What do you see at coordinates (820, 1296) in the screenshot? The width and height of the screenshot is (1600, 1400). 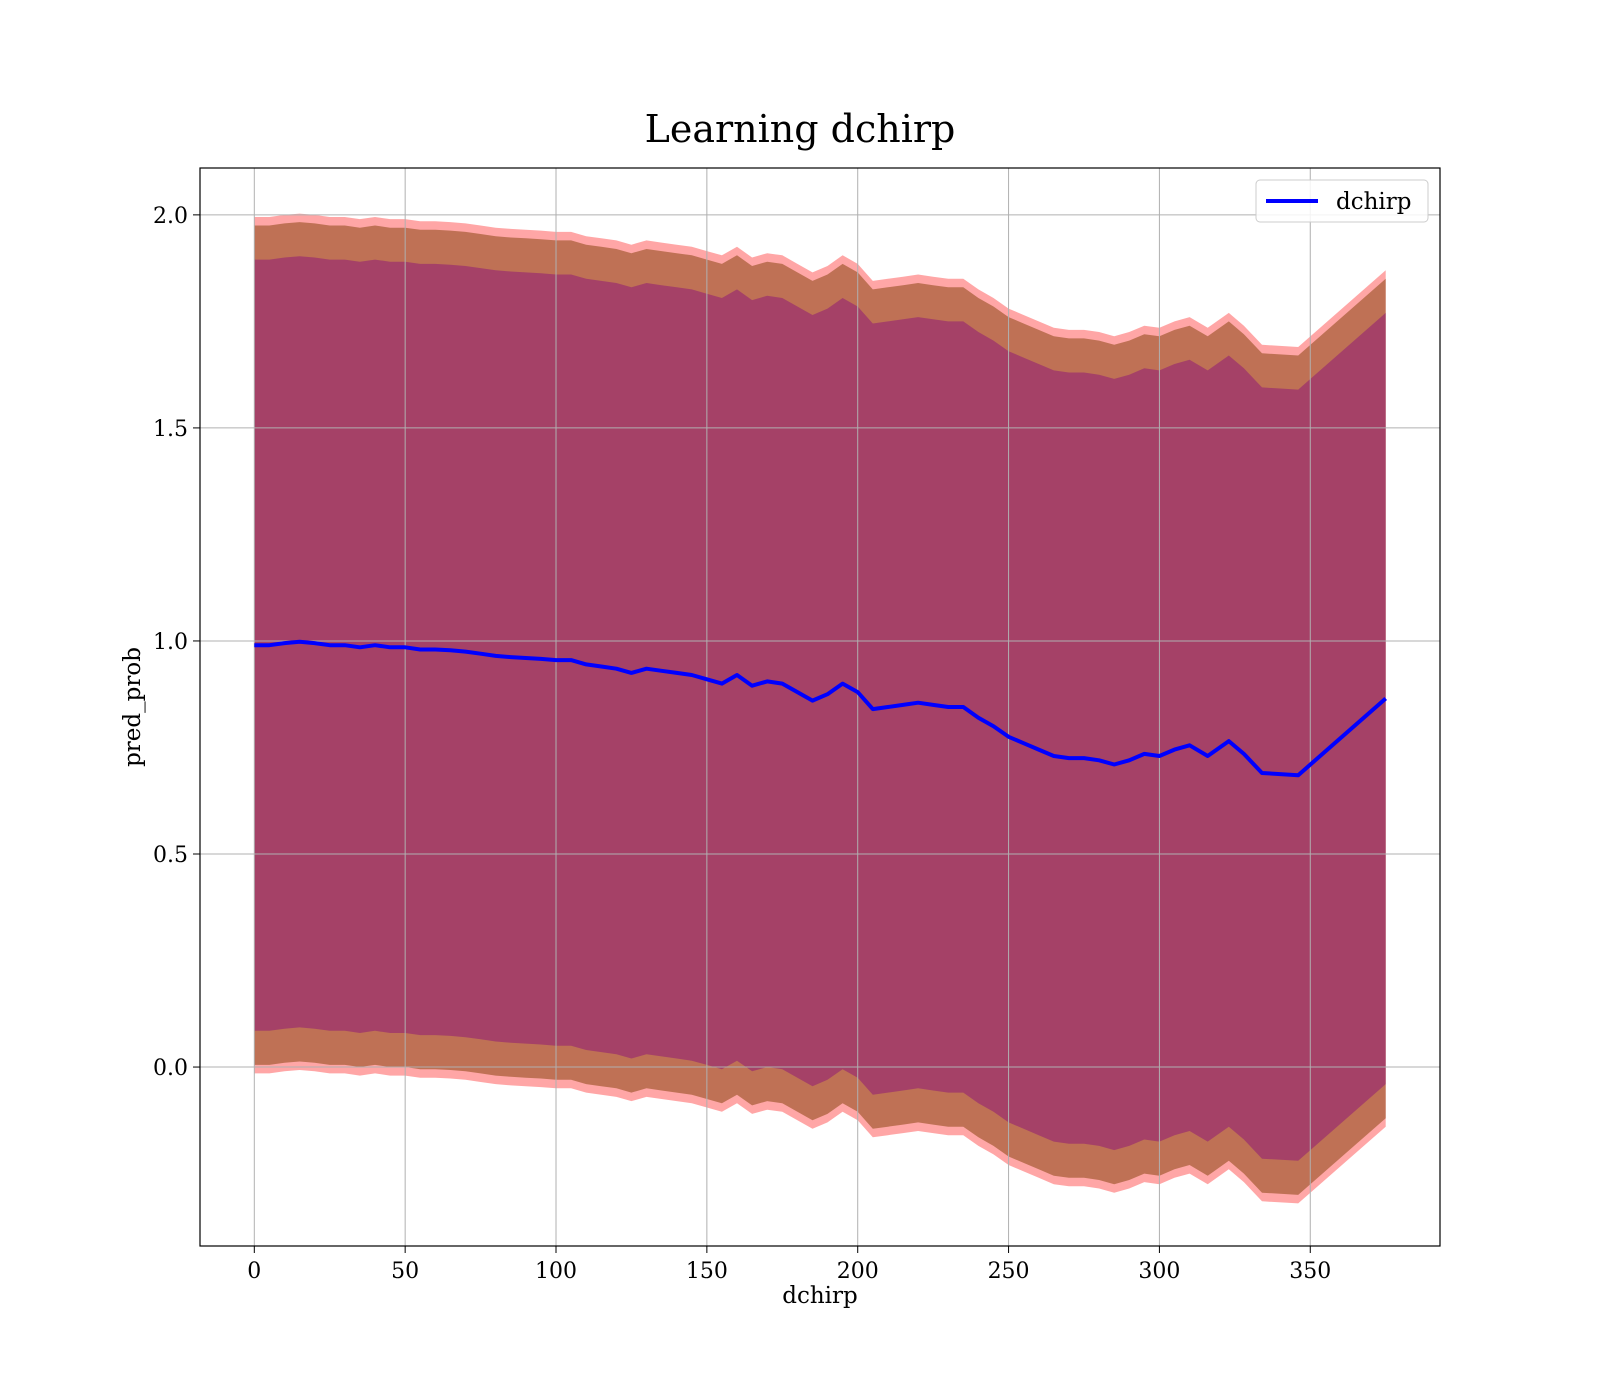 I see `x-axis-label: dchirp` at bounding box center [820, 1296].